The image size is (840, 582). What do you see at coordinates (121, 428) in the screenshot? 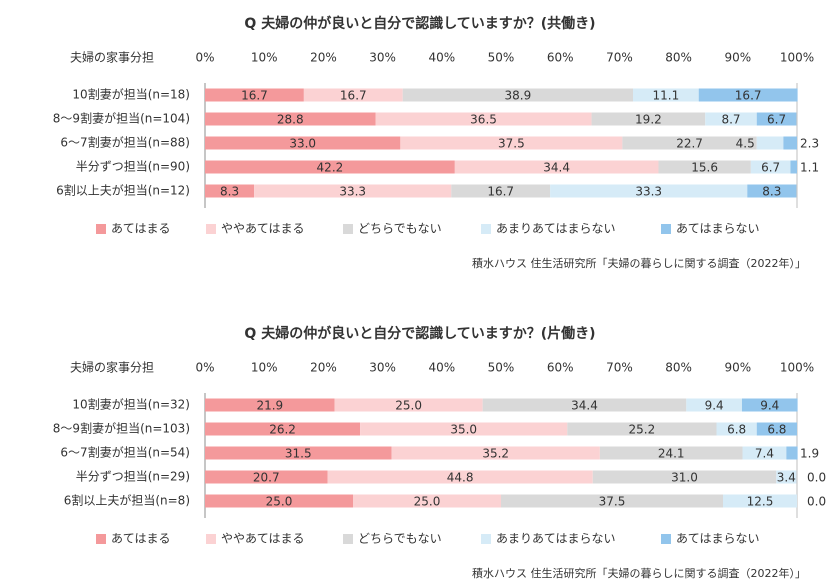
I see `category-label: 8～9割妻が担当(n=103)` at bounding box center [121, 428].